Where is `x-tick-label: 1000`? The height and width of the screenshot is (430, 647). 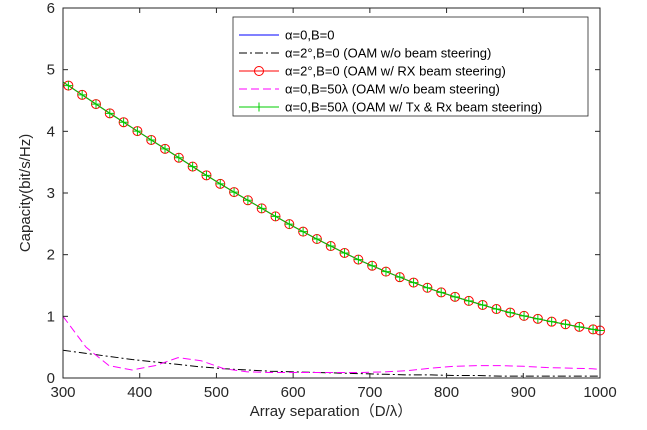 x-tick-label: 1000 is located at coordinates (599, 392).